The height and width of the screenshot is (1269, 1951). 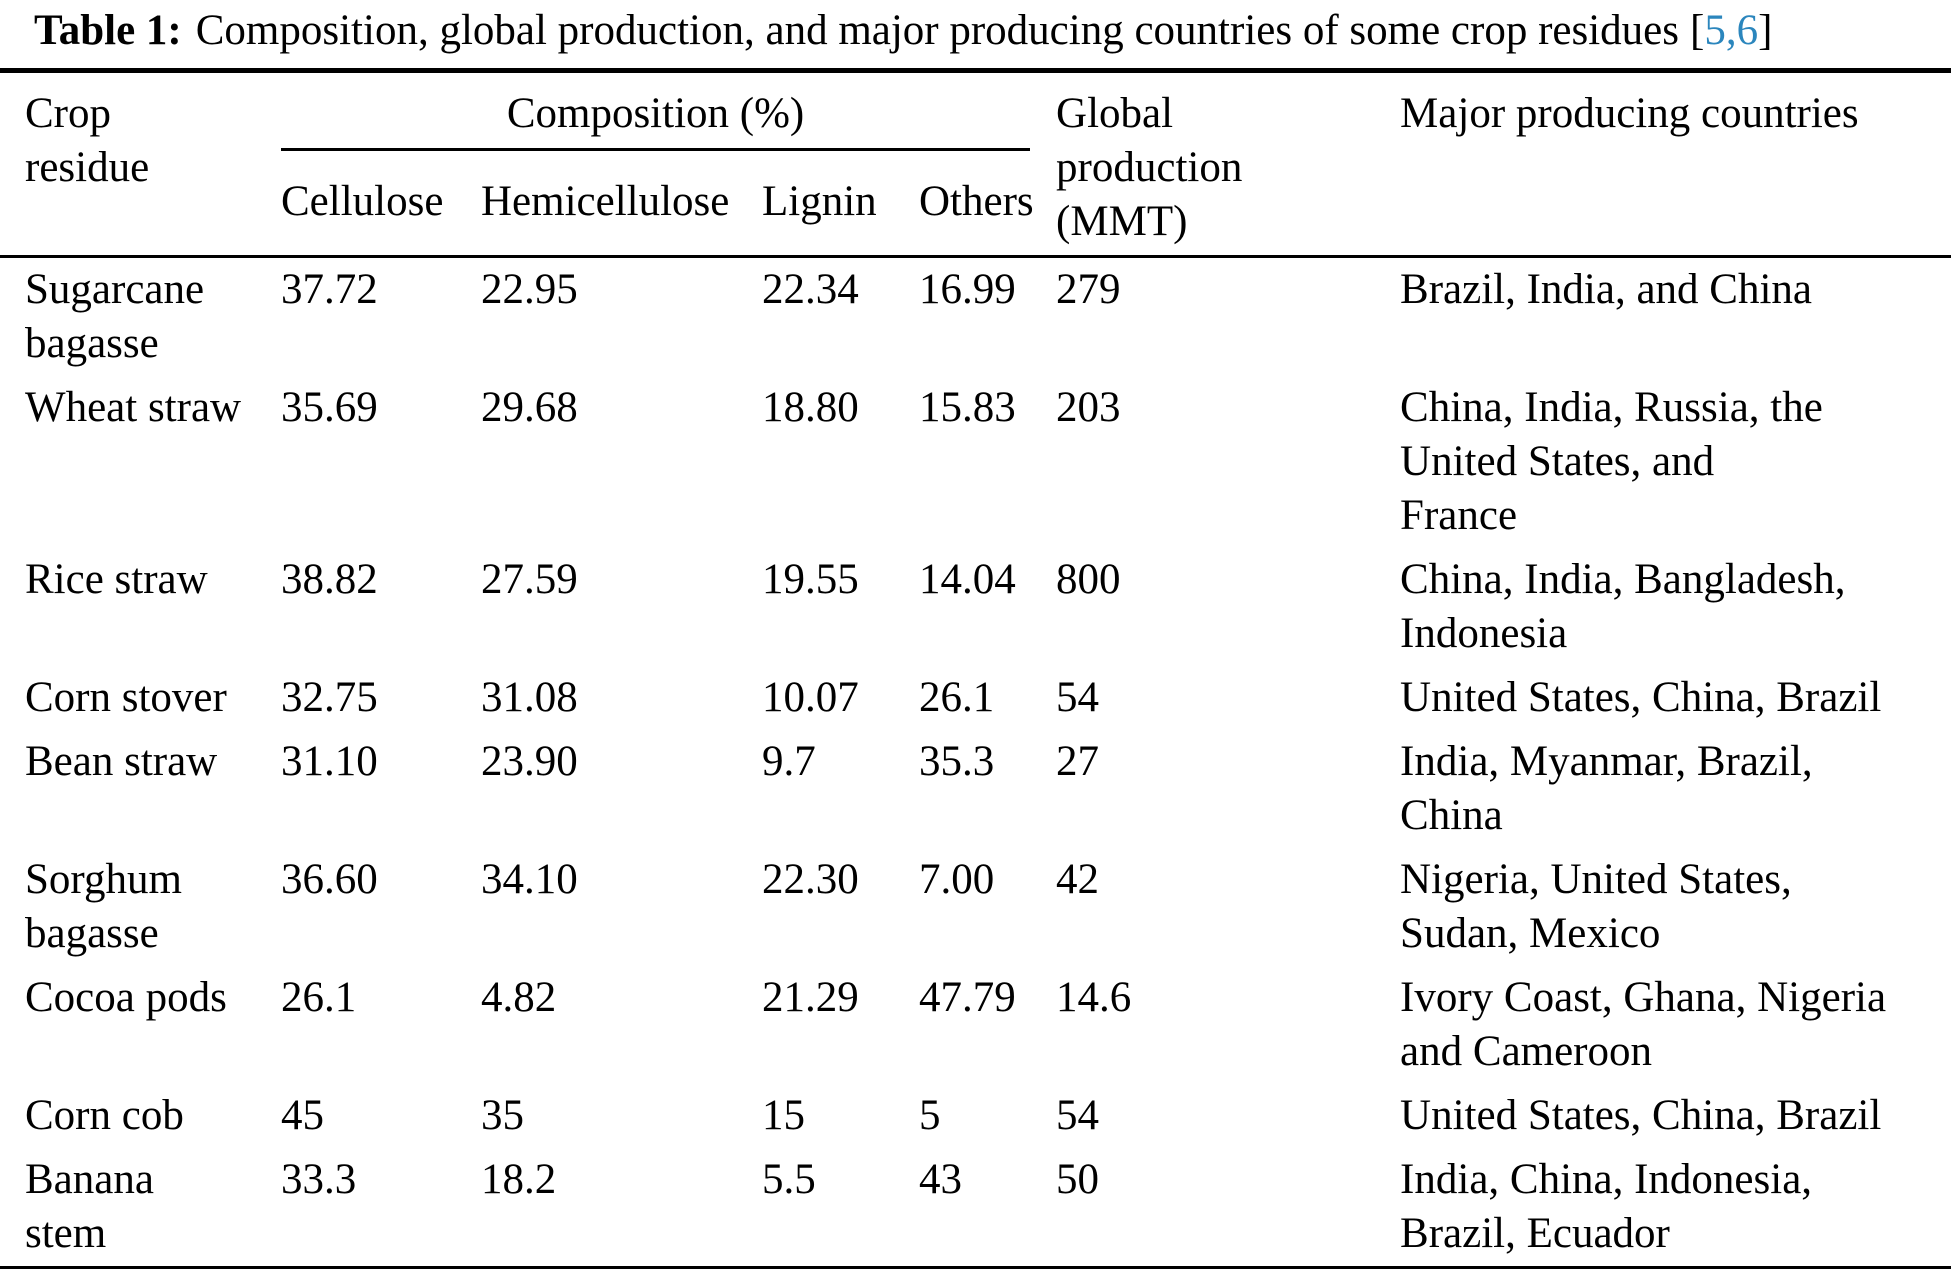 I want to click on table-caption-label: Table 1:, so click(x=108, y=30).